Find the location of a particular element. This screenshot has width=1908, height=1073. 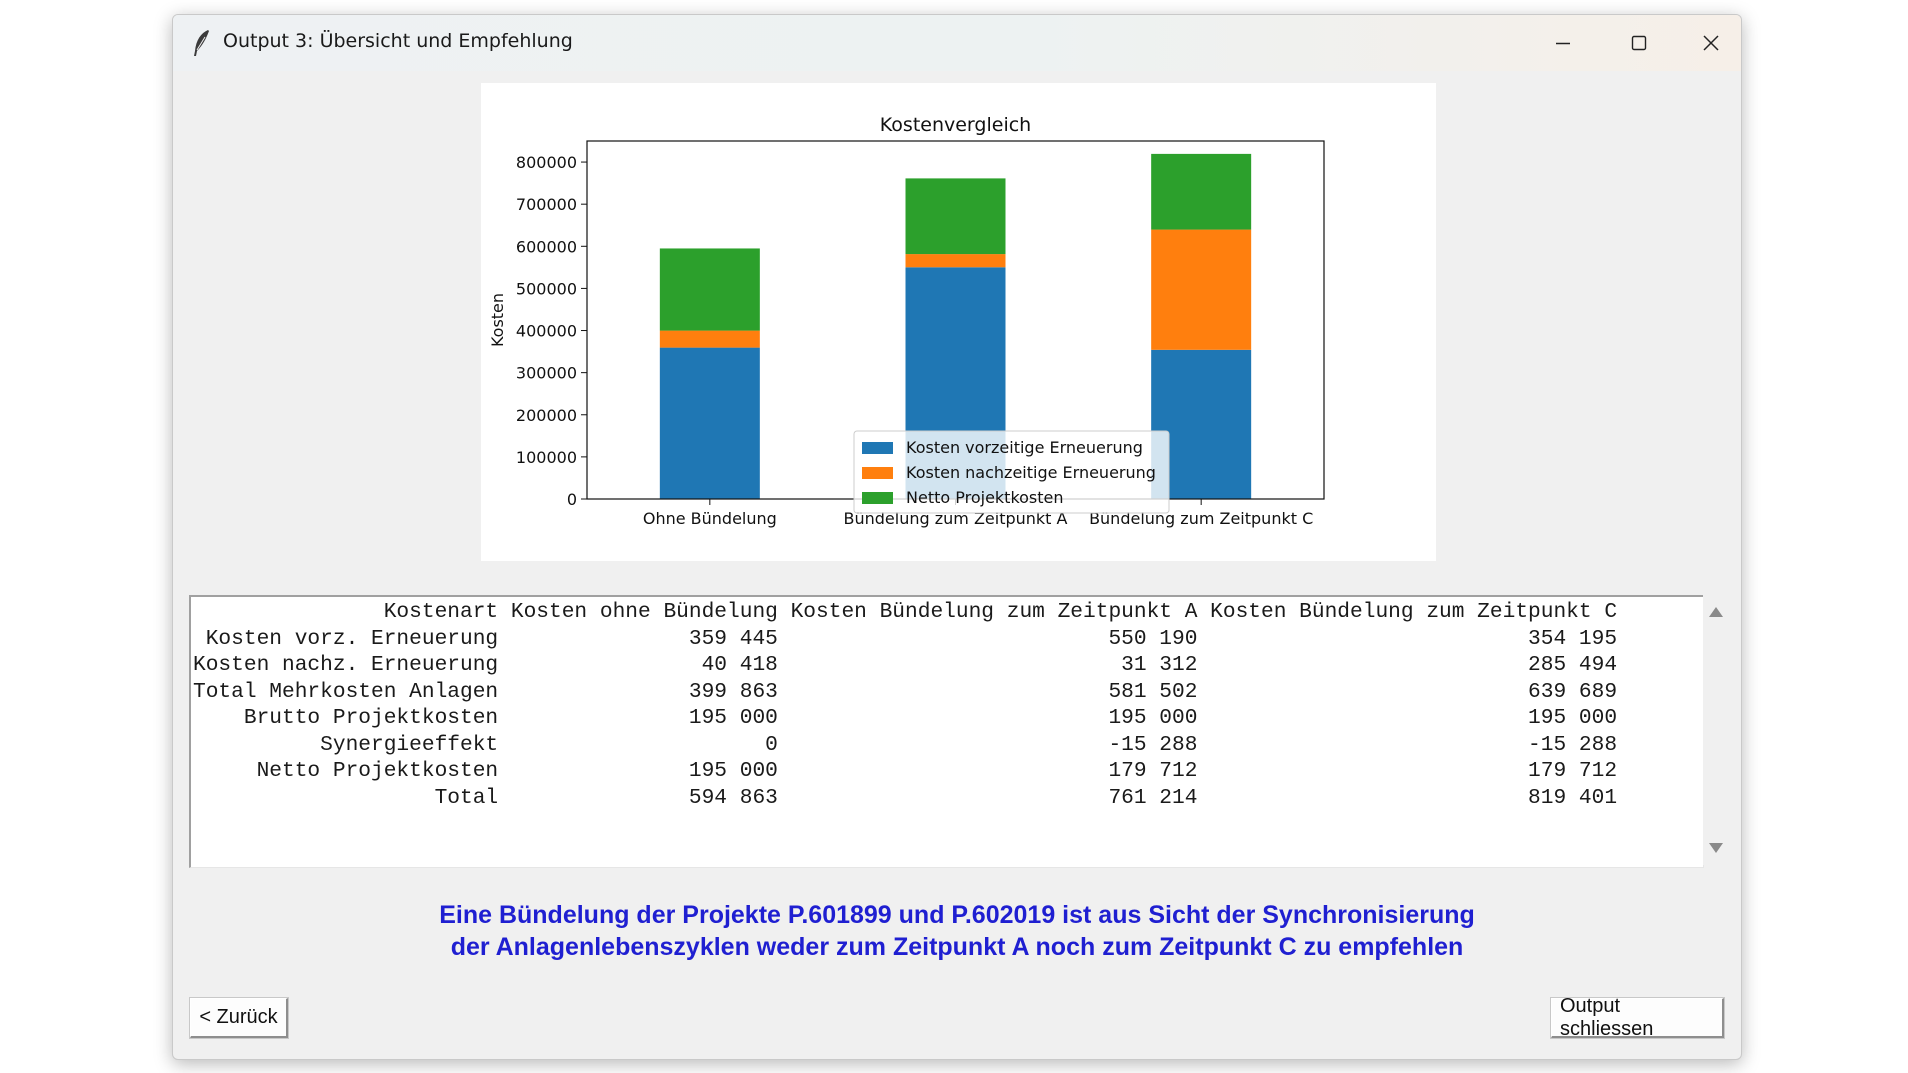

title-bar: Output 3: Übersicht und Empfehlung is located at coordinates (957, 43).